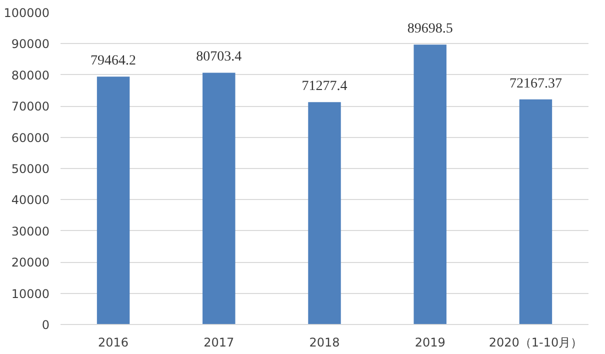  What do you see at coordinates (27, 13) in the screenshot?
I see `y-tick-label: 100000` at bounding box center [27, 13].